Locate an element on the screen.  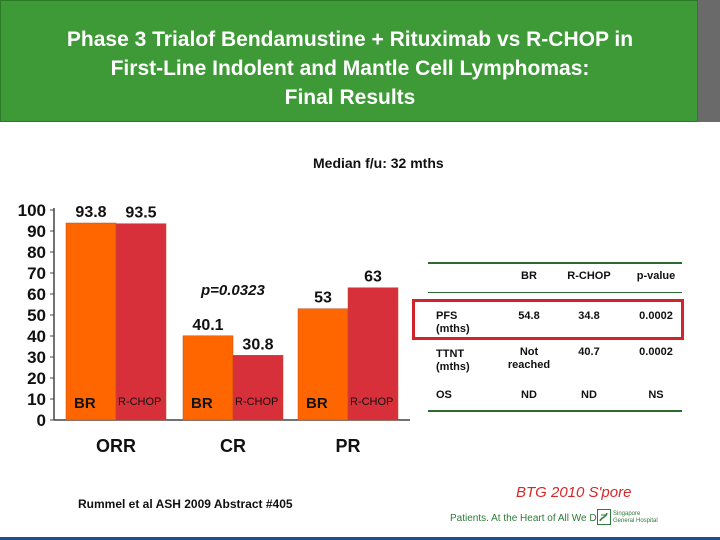
table-cell: 54.8 is located at coordinates (529, 316).